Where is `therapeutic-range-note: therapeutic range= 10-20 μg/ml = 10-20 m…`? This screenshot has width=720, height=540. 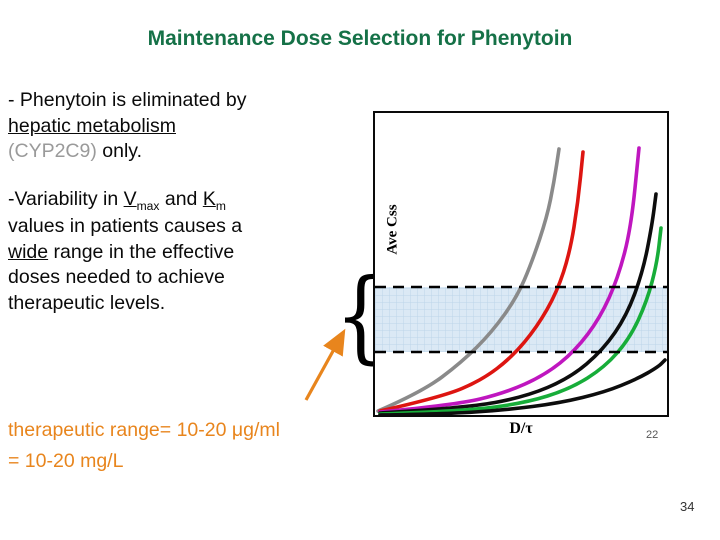 therapeutic-range-note: therapeutic range= 10-20 μg/ml = 10-20 m… is located at coordinates (188, 446).